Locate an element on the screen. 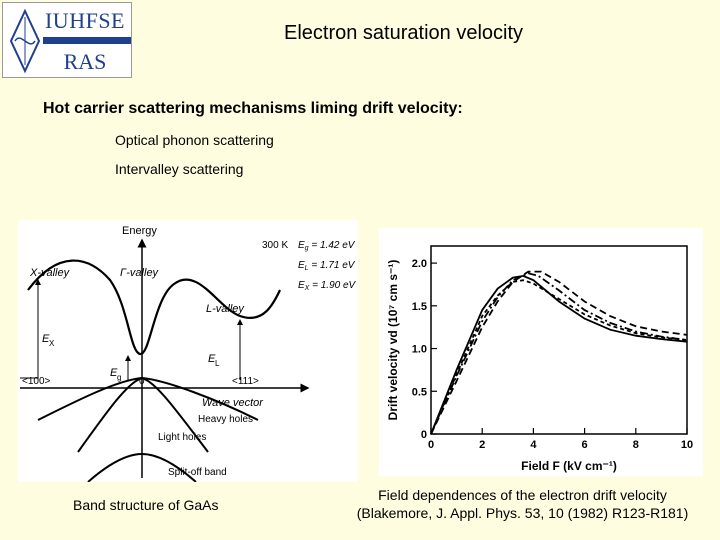 The width and height of the screenshot is (720, 540). eg-label: E is located at coordinates (114, 373).